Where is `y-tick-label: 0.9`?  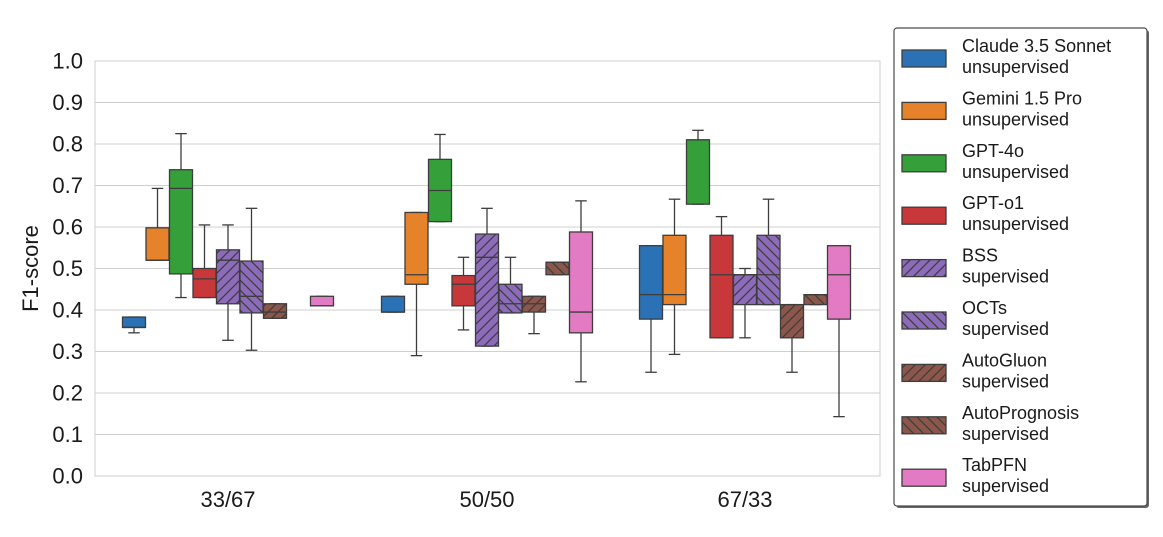
y-tick-label: 0.9 is located at coordinates (67, 102).